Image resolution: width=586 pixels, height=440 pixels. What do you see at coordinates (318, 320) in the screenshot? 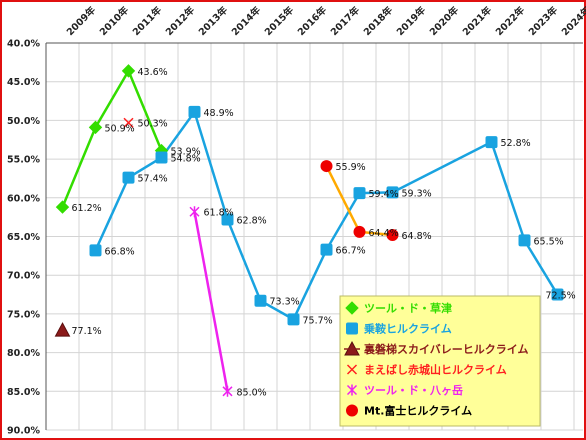
I see `data-label: 75.7%` at bounding box center [318, 320].